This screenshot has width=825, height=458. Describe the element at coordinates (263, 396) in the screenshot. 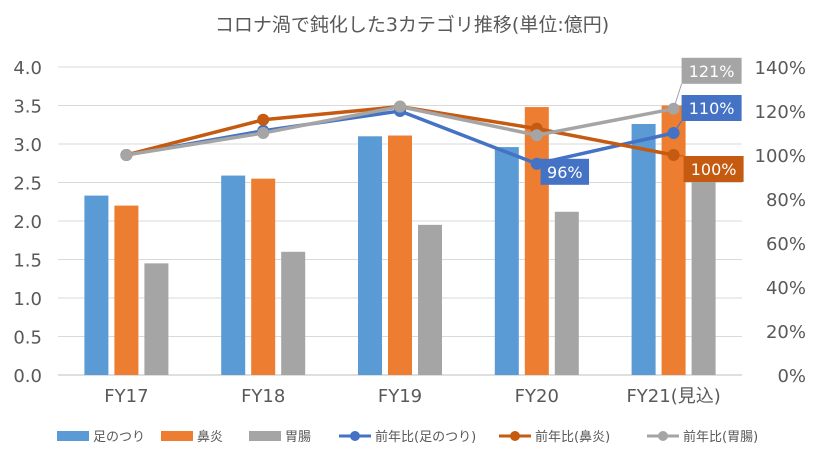

I see `x-tick-label: FY18` at that location.